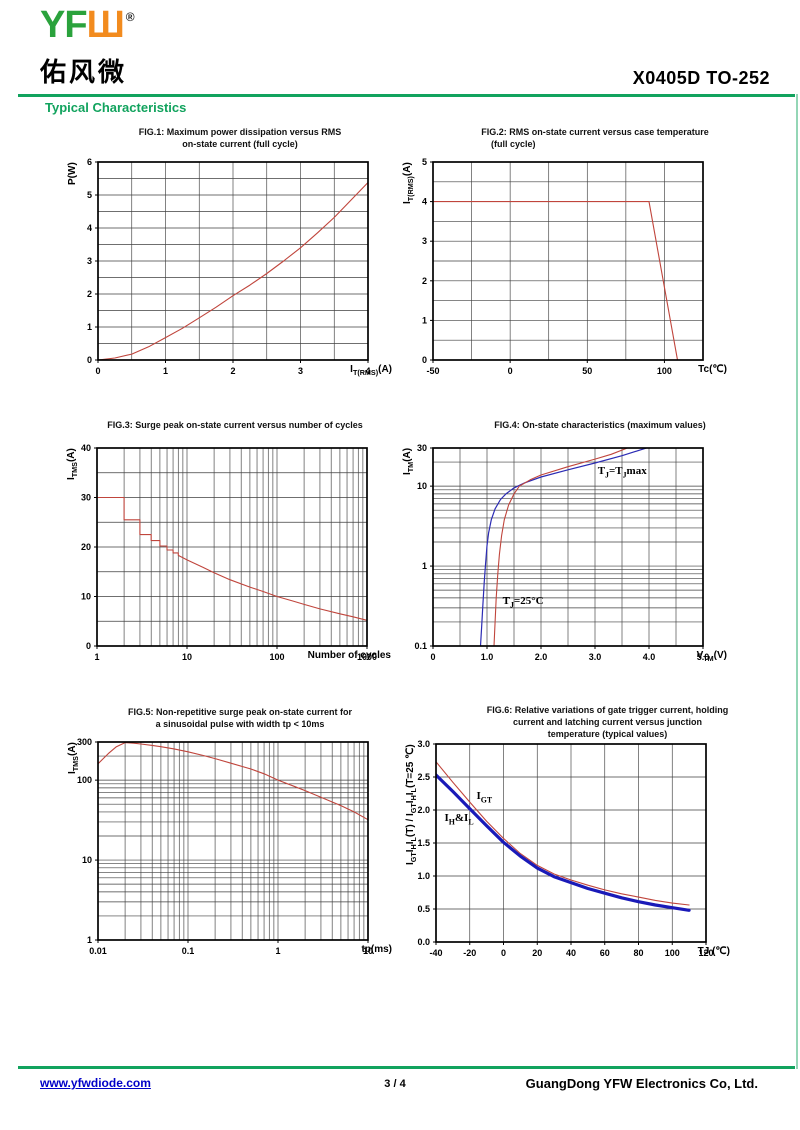  Describe the element at coordinates (701, 78) in the screenshot. I see `part-number: X0405D TO-252` at that location.